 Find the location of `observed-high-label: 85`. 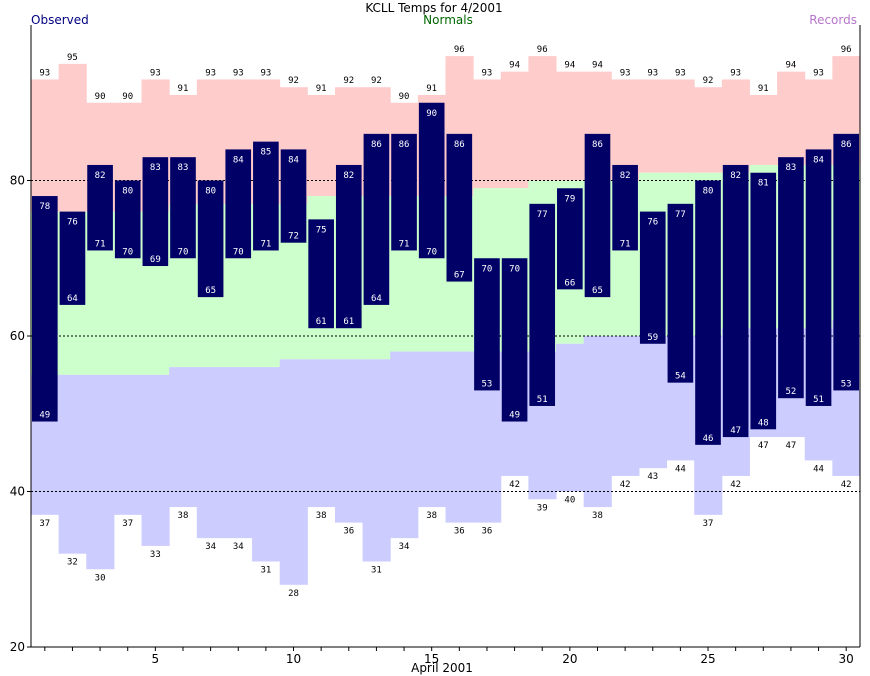

observed-high-label: 85 is located at coordinates (265, 153).